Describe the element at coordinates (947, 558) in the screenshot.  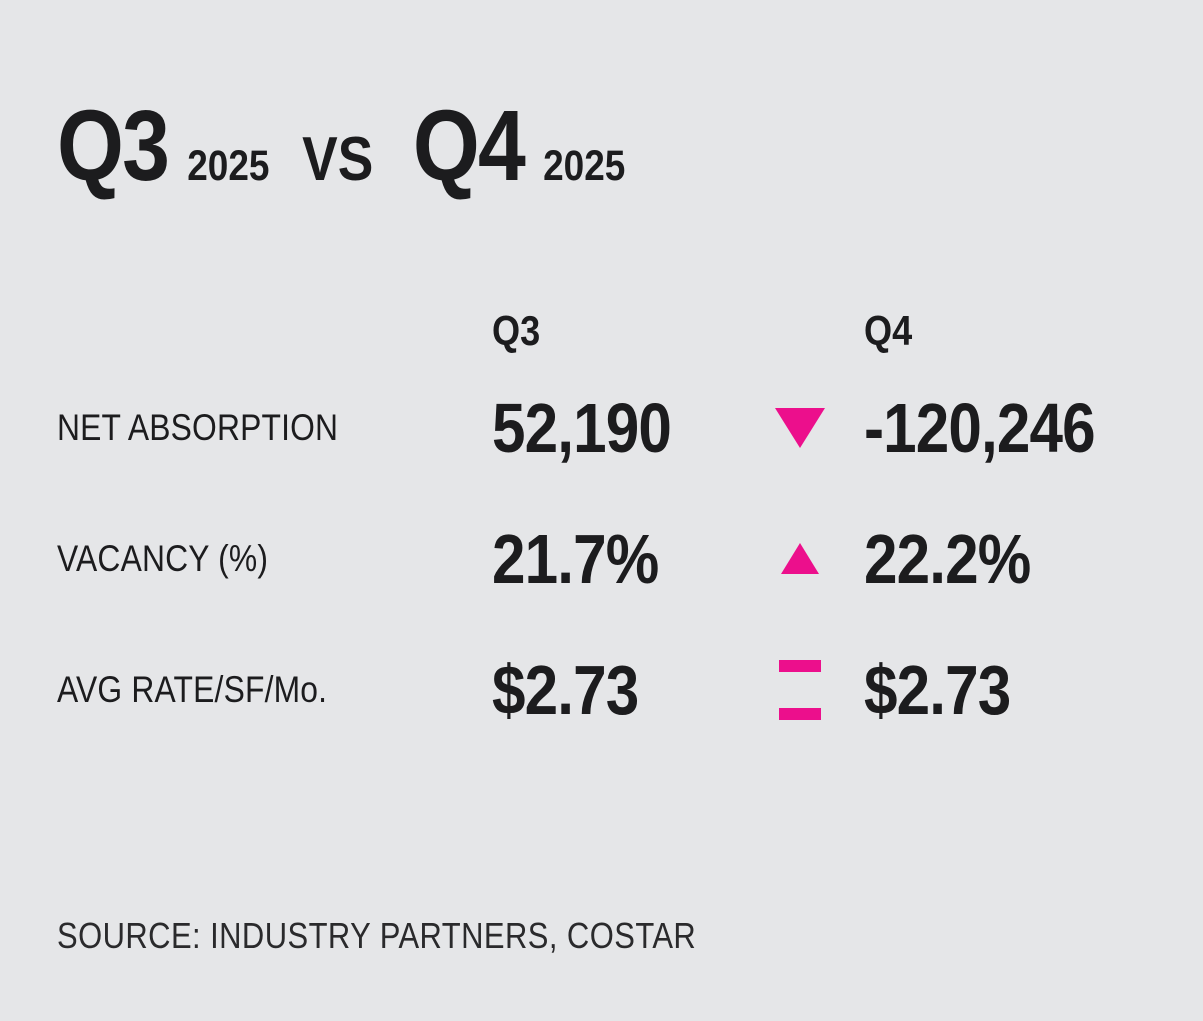
I see `q4-value: 22.2%` at that location.